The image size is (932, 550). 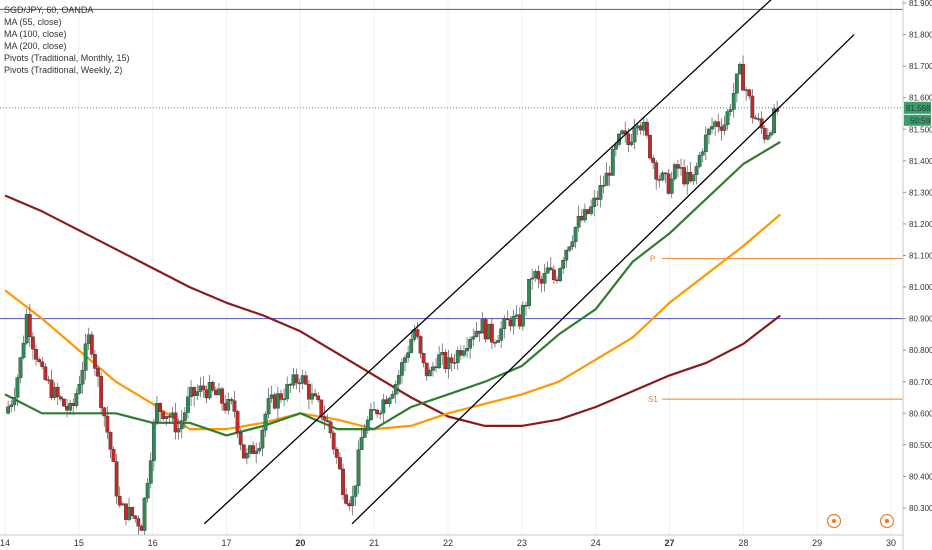 What do you see at coordinates (920, 224) in the screenshot?
I see `y-tick-label: 81.200` at bounding box center [920, 224].